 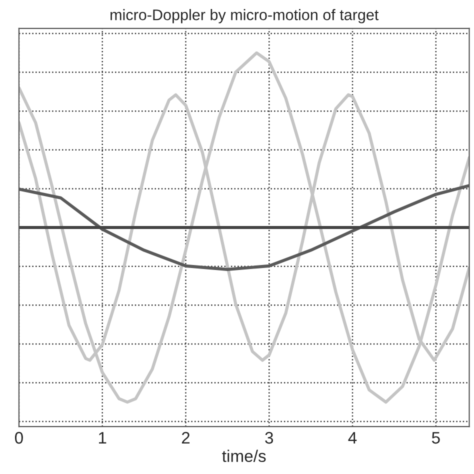 What do you see at coordinates (352, 438) in the screenshot?
I see `x-tick-label: 4` at bounding box center [352, 438].